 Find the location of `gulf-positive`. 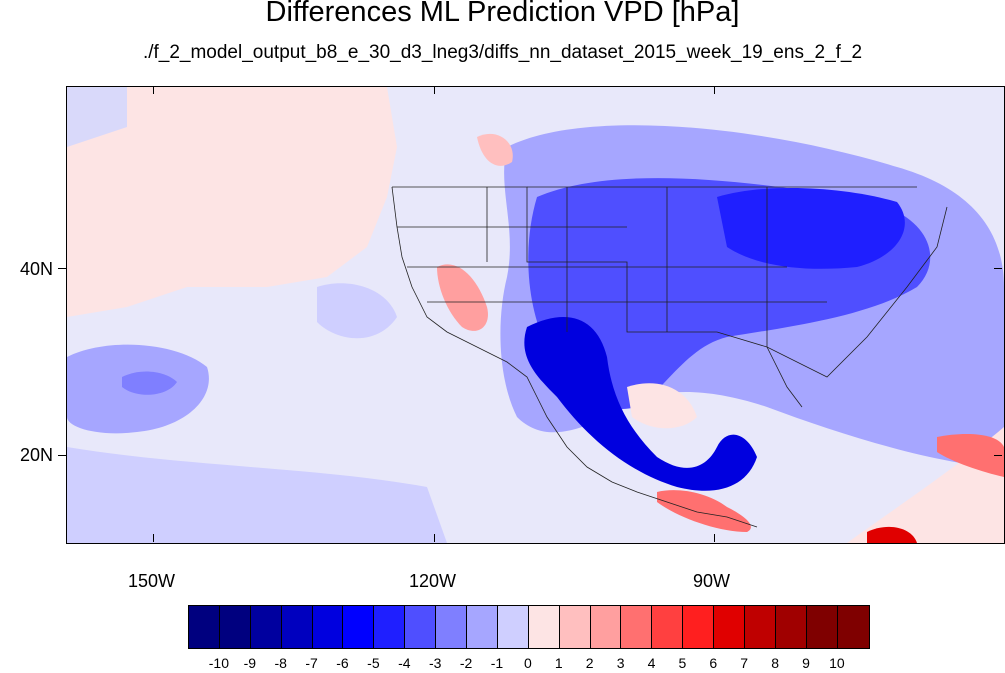

gulf-positive is located at coordinates (662, 406).